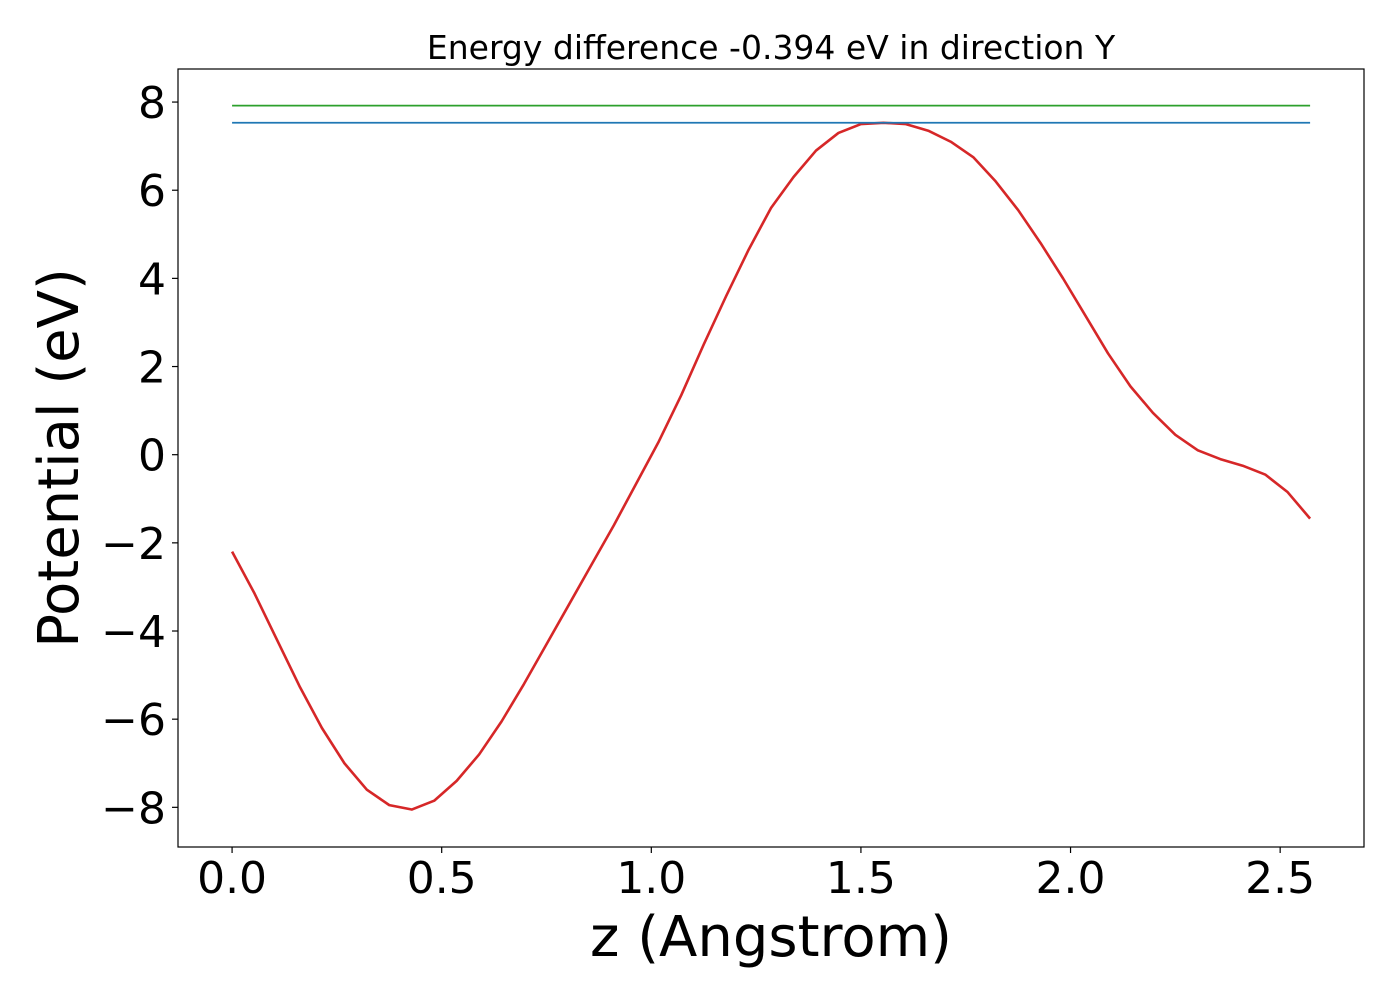  What do you see at coordinates (152, 103) in the screenshot?
I see `y-tick-label: 8` at bounding box center [152, 103].